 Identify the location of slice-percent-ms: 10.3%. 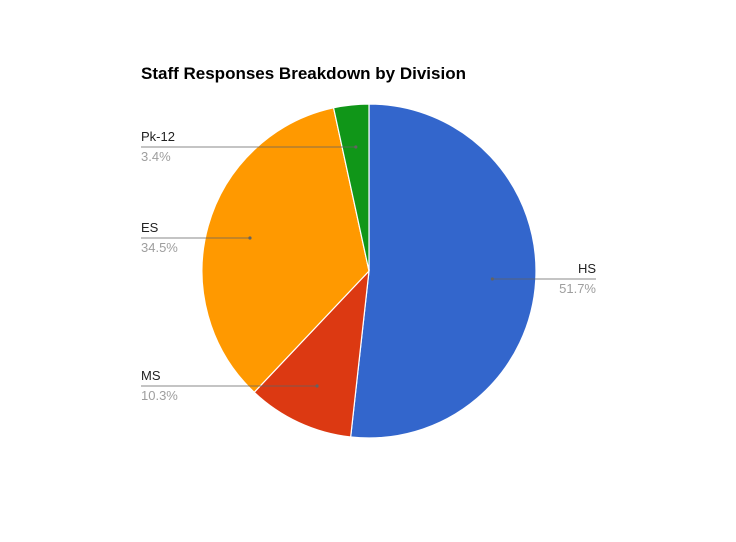
(159, 395).